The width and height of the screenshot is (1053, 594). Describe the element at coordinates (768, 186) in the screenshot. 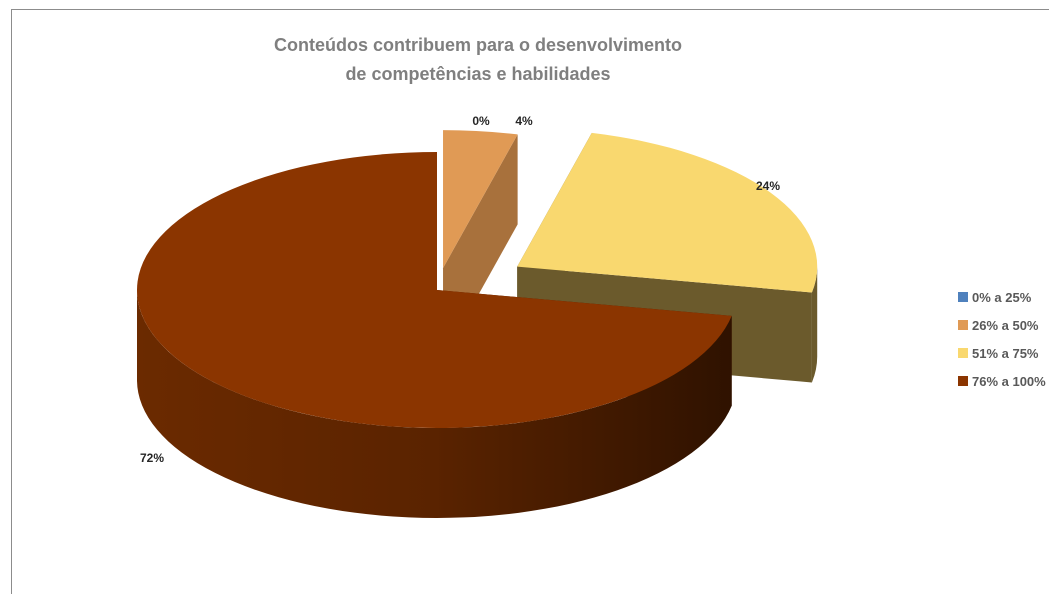

I see `data-label-51-a-75: 24%` at that location.